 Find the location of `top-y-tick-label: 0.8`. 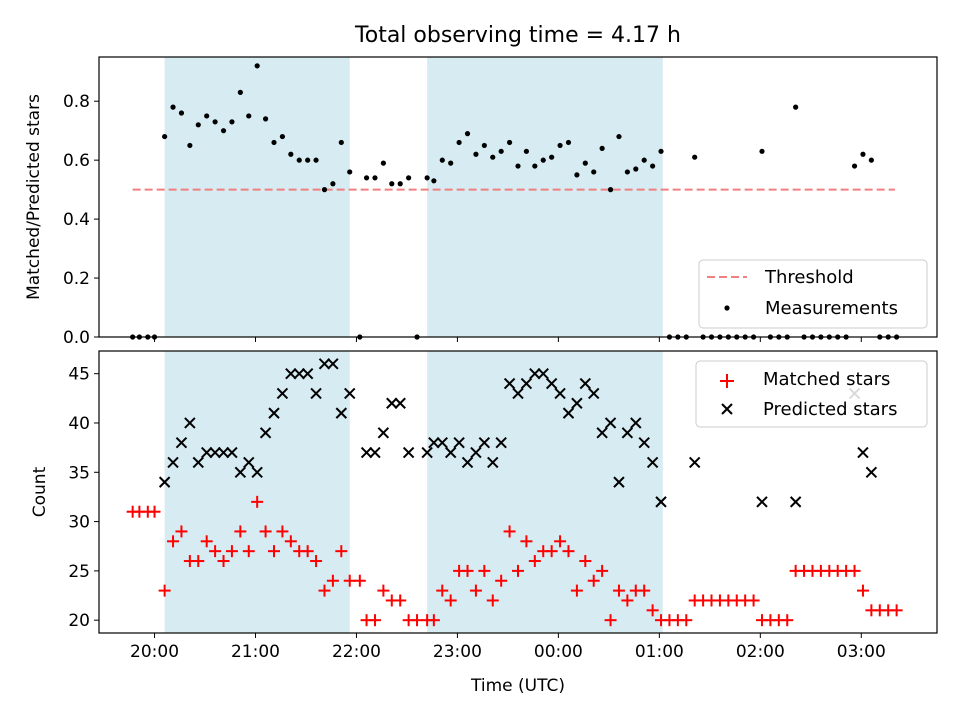

top-y-tick-label: 0.8 is located at coordinates (76, 102).